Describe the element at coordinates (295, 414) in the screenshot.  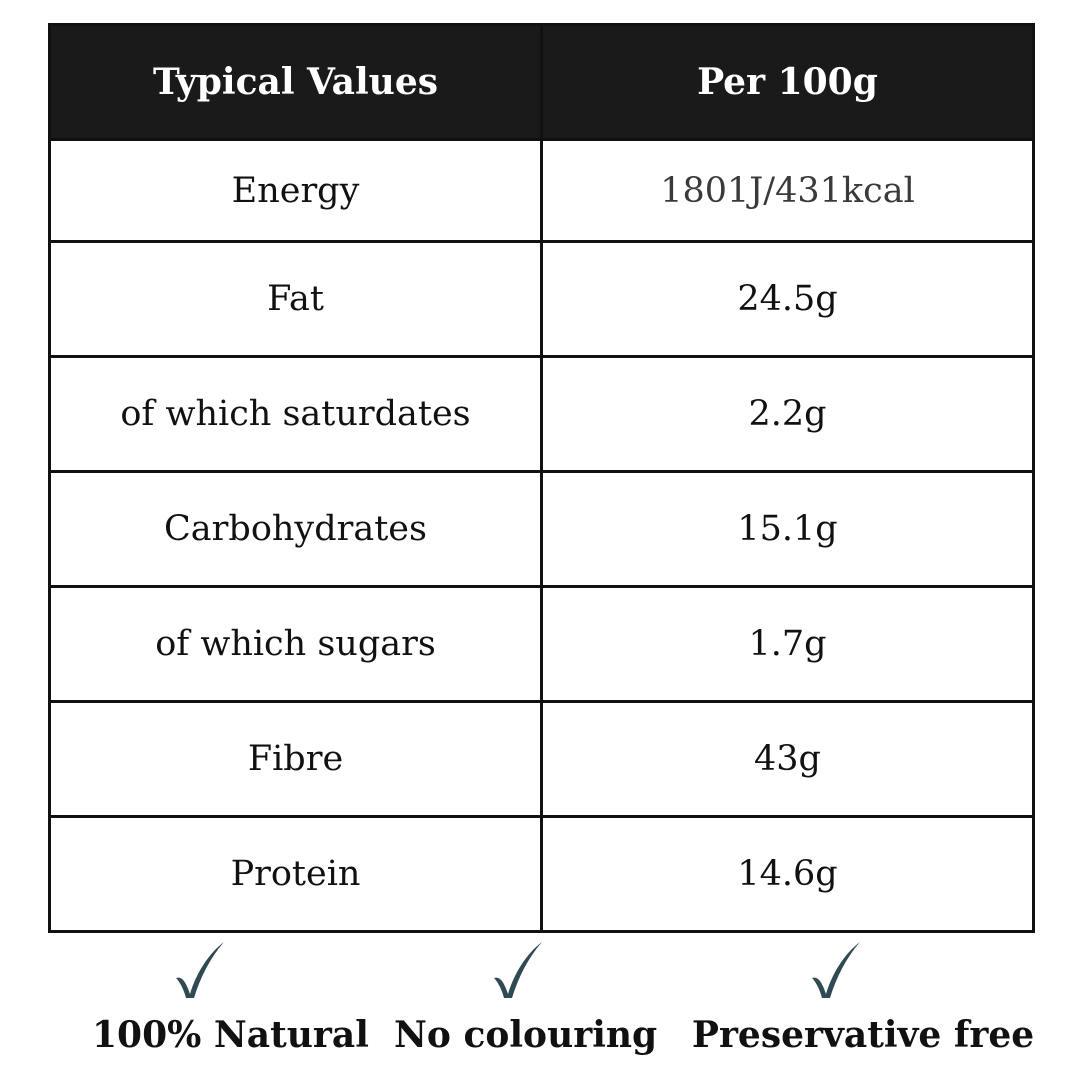
I see `nutrient-label: of which saturdates` at that location.